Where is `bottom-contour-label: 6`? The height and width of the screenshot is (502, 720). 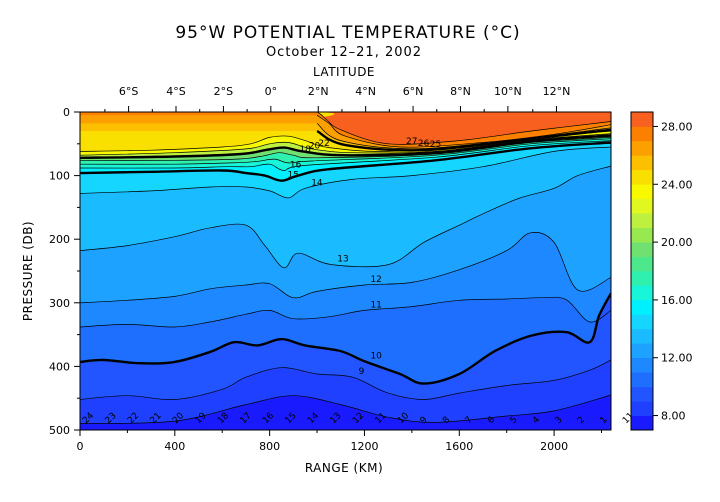
bottom-contour-label: 6 is located at coordinates (491, 420).